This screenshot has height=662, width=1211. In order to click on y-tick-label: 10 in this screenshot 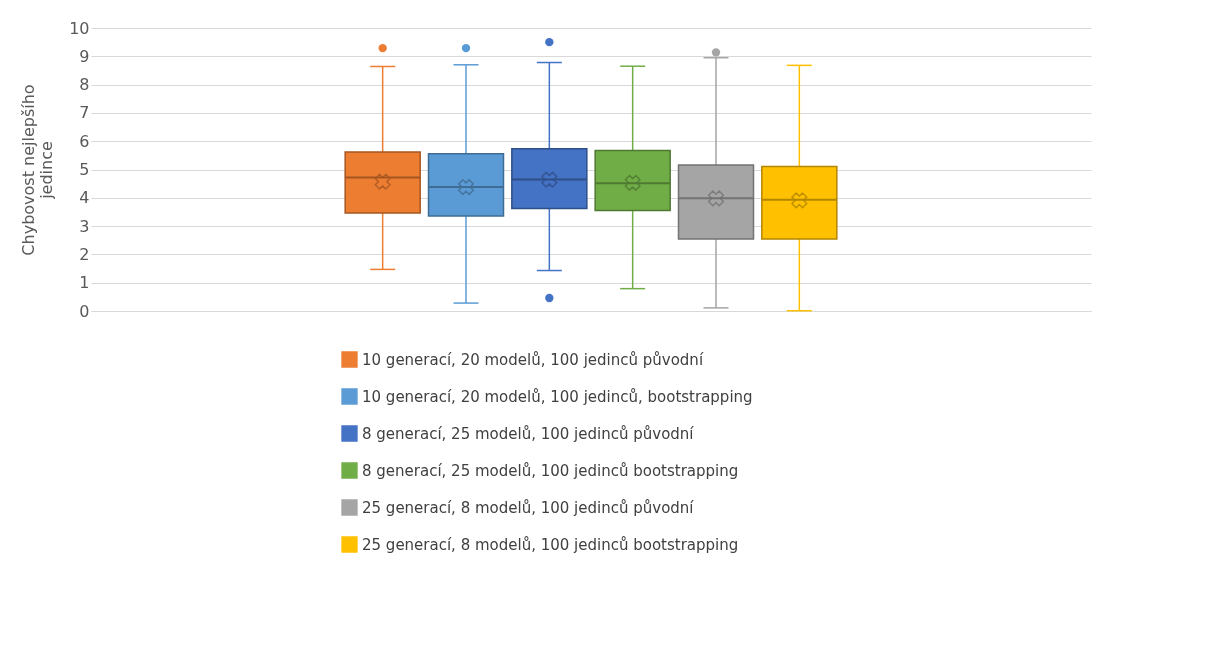, I will do `click(79, 28)`.